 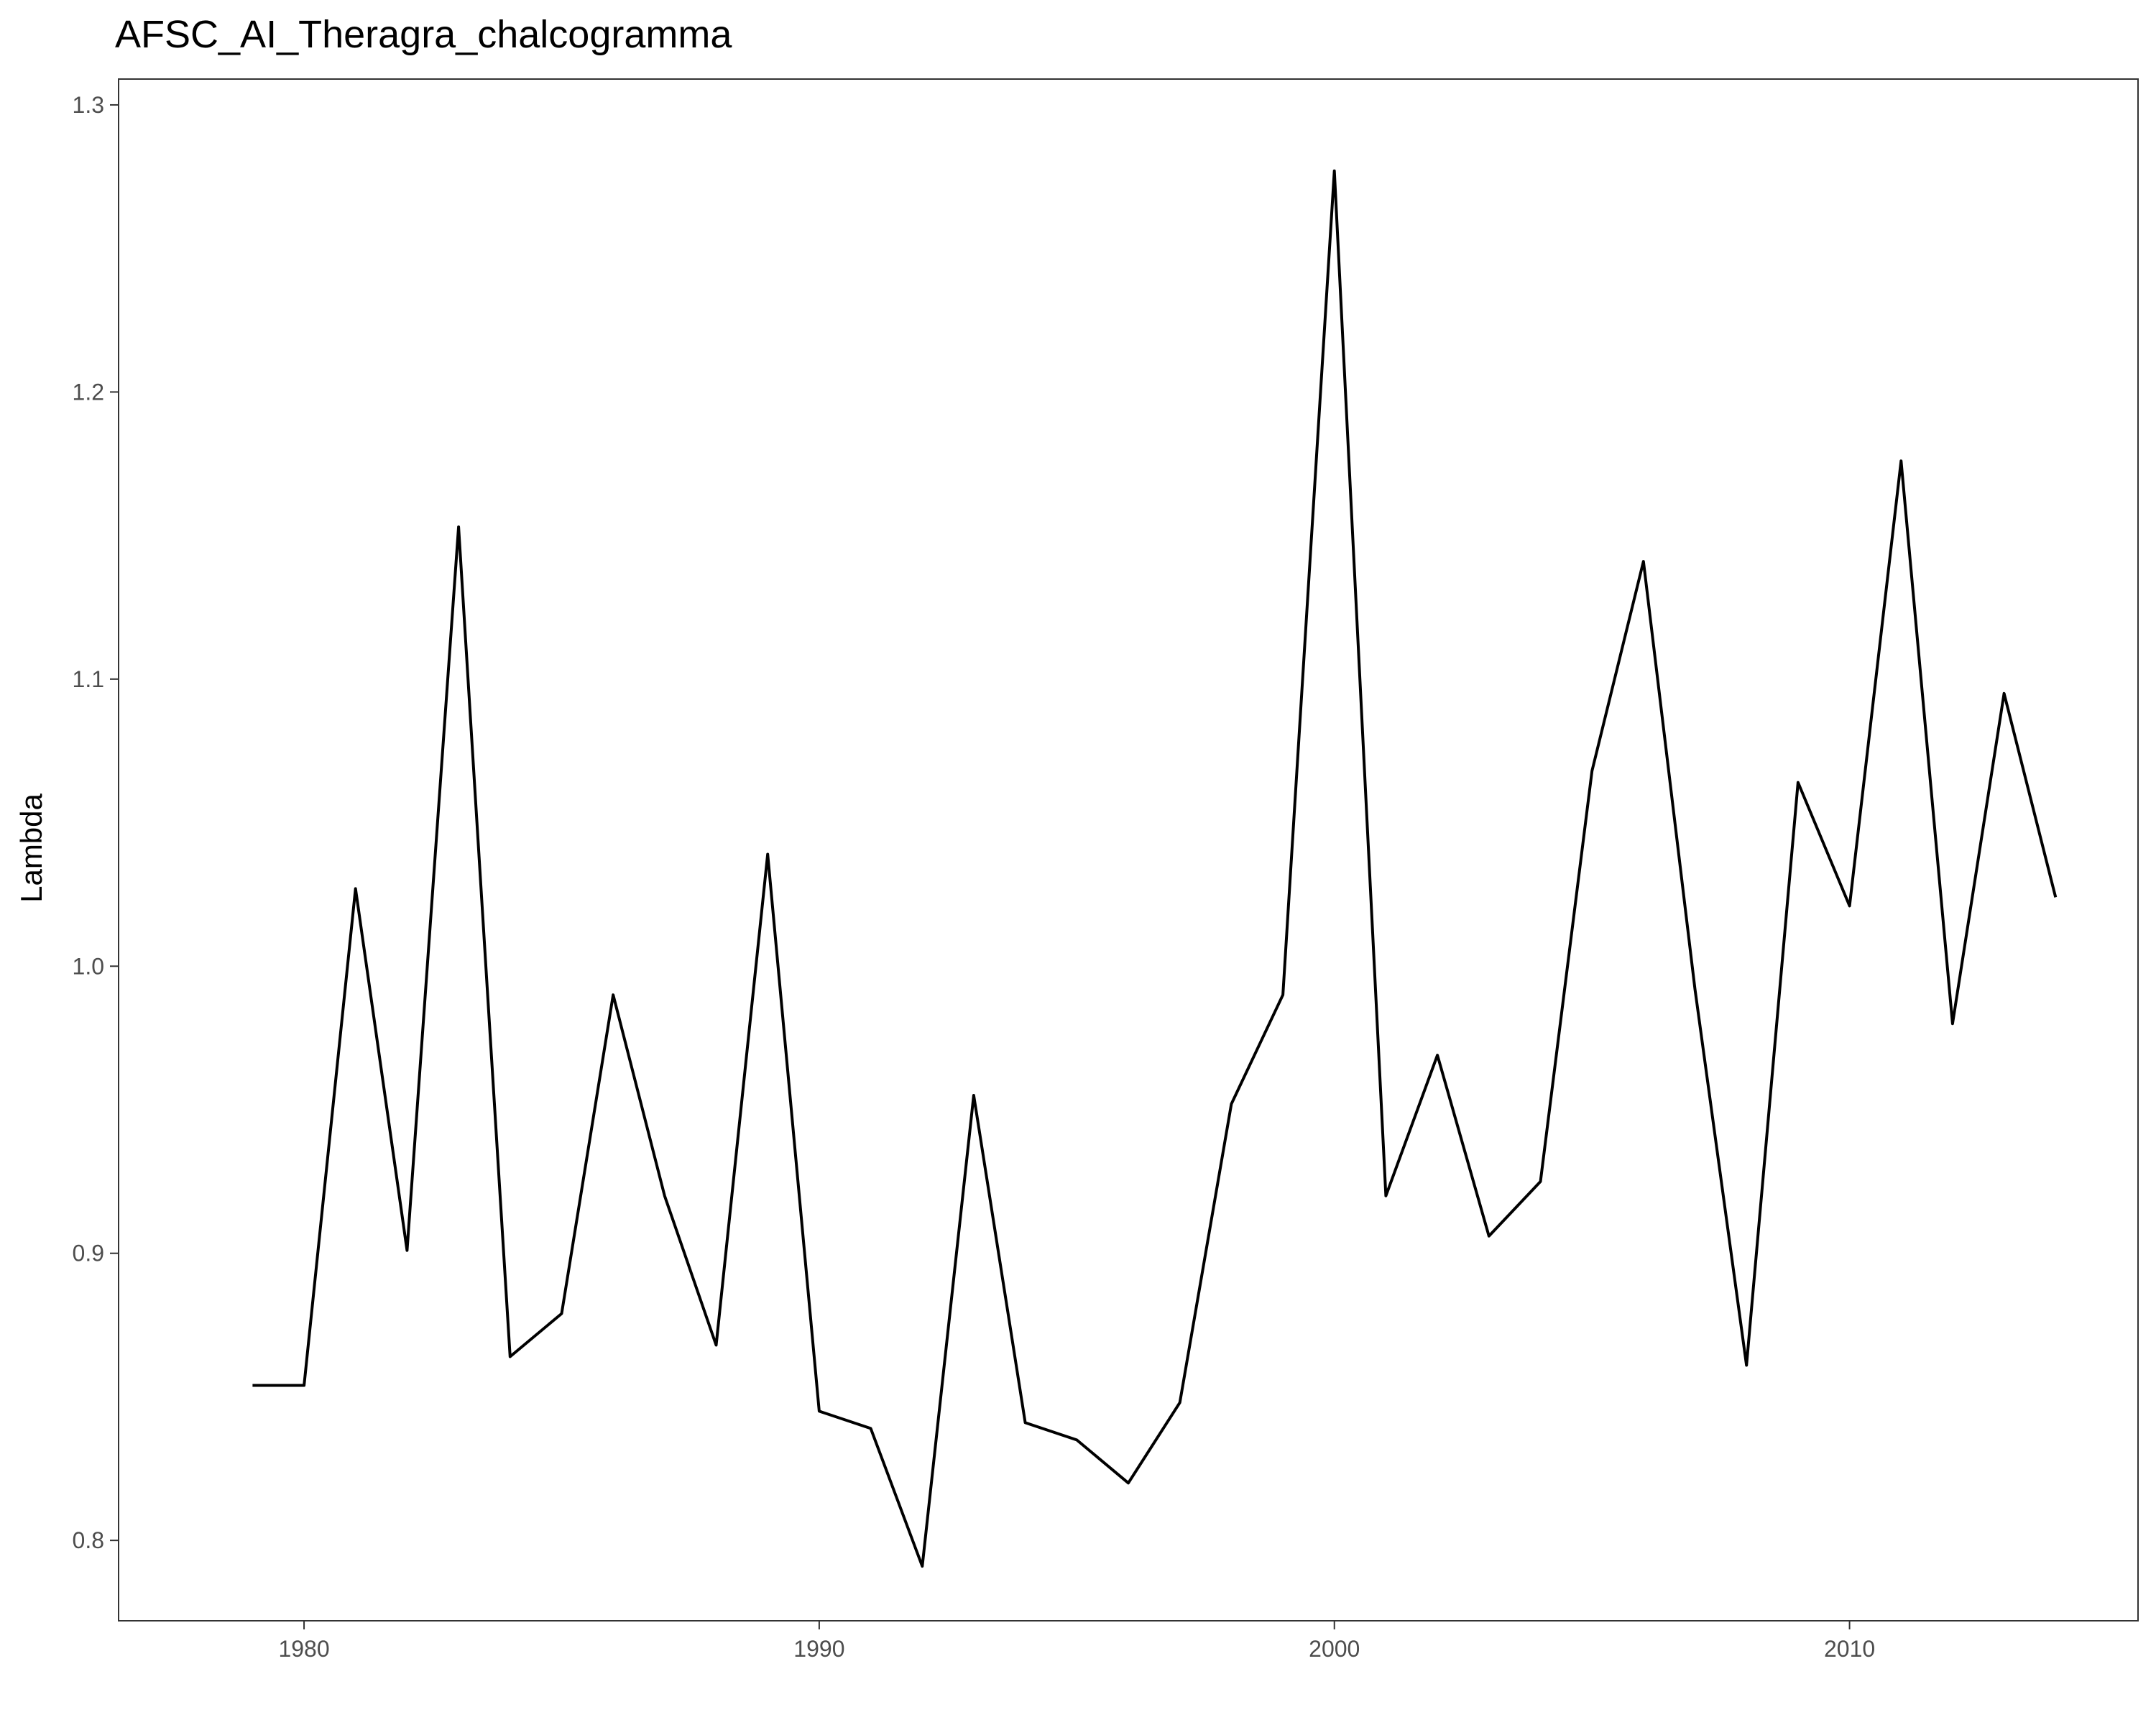 I want to click on x-tick-label: 2000, so click(x=1334, y=1649).